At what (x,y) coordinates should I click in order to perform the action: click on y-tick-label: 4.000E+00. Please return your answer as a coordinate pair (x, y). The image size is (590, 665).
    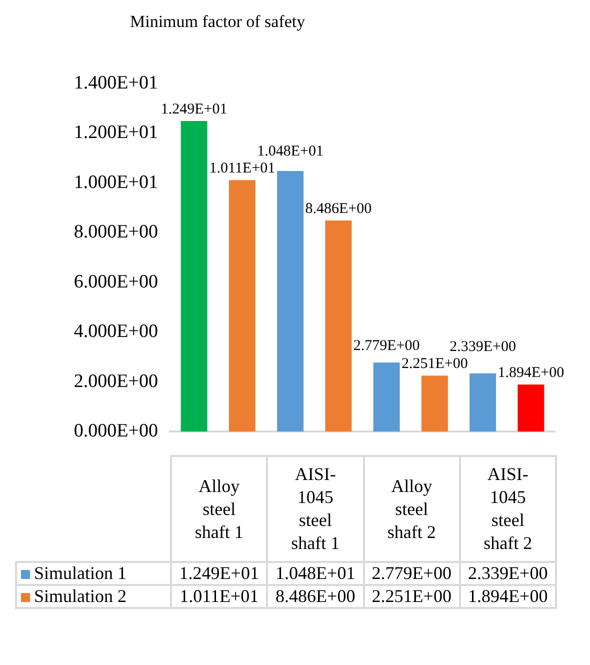
    Looking at the image, I should click on (116, 331).